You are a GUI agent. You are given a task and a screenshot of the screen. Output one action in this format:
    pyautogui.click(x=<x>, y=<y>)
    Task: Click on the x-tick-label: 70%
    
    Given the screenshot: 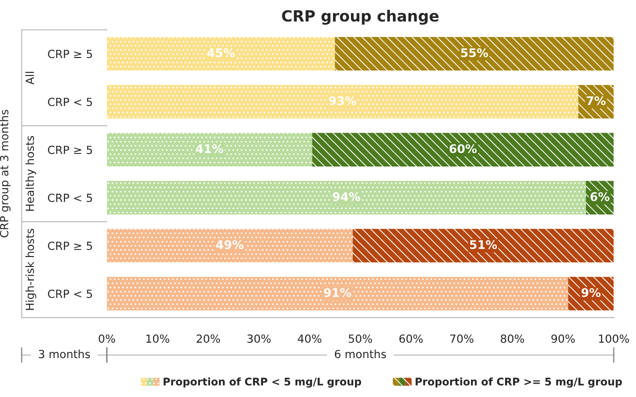 What is the action you would take?
    pyautogui.click(x=462, y=338)
    